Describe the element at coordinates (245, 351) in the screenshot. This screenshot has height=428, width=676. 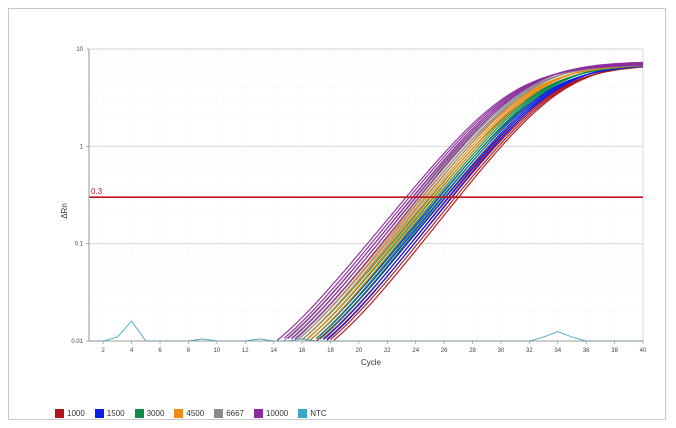
I see `x-tick-label: 12` at that location.